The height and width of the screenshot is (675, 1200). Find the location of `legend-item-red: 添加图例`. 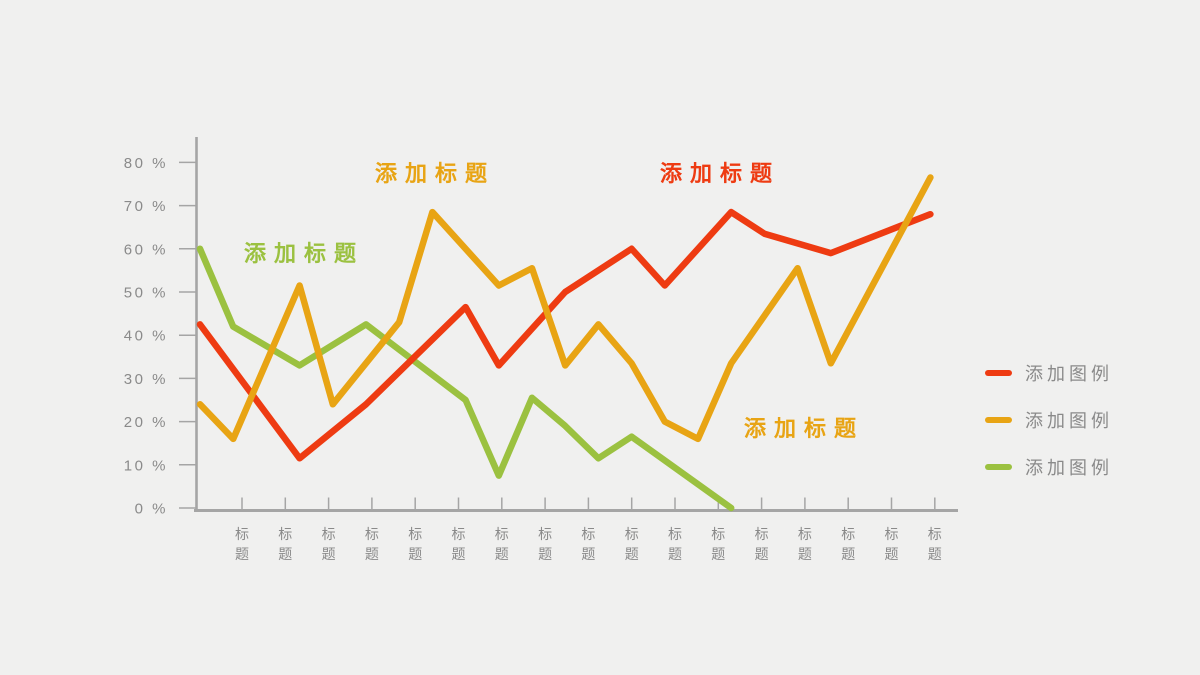

legend-item-red: 添加图例 is located at coordinates (1049, 373).